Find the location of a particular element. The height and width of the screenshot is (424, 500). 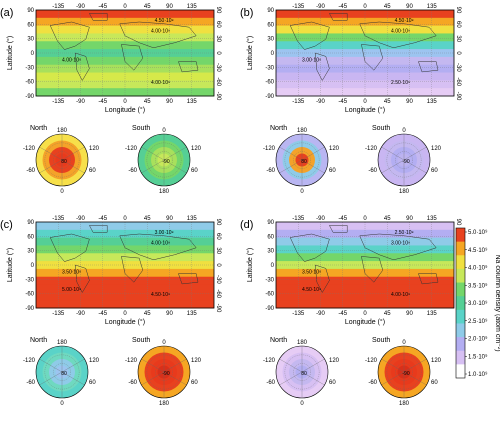

south-polar-plot is located at coordinates (404, 160).